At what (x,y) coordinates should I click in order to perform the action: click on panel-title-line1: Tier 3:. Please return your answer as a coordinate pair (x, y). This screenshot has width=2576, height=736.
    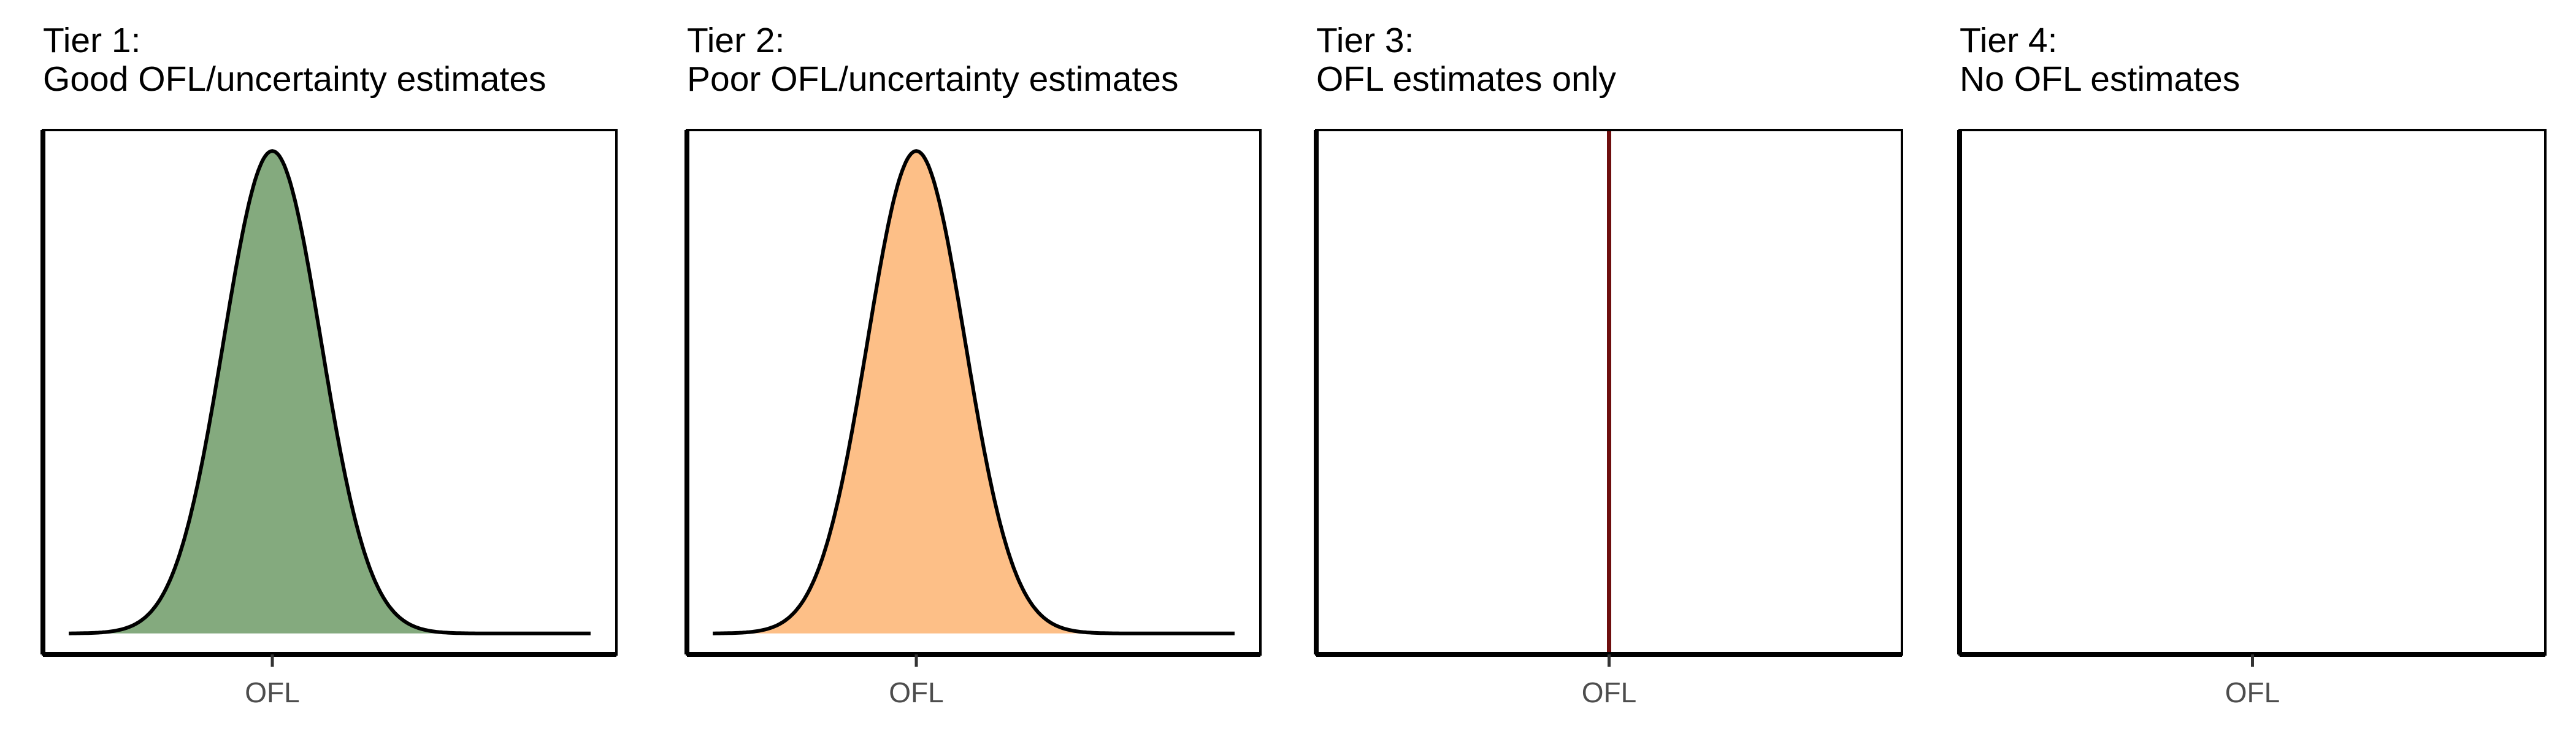
    Looking at the image, I should click on (1365, 40).